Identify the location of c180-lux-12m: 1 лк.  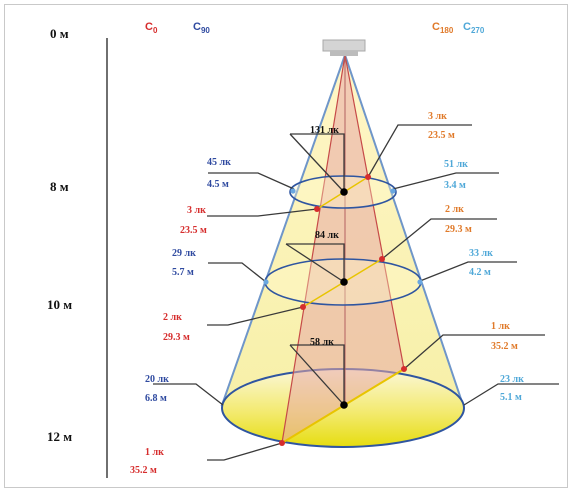
(500, 326).